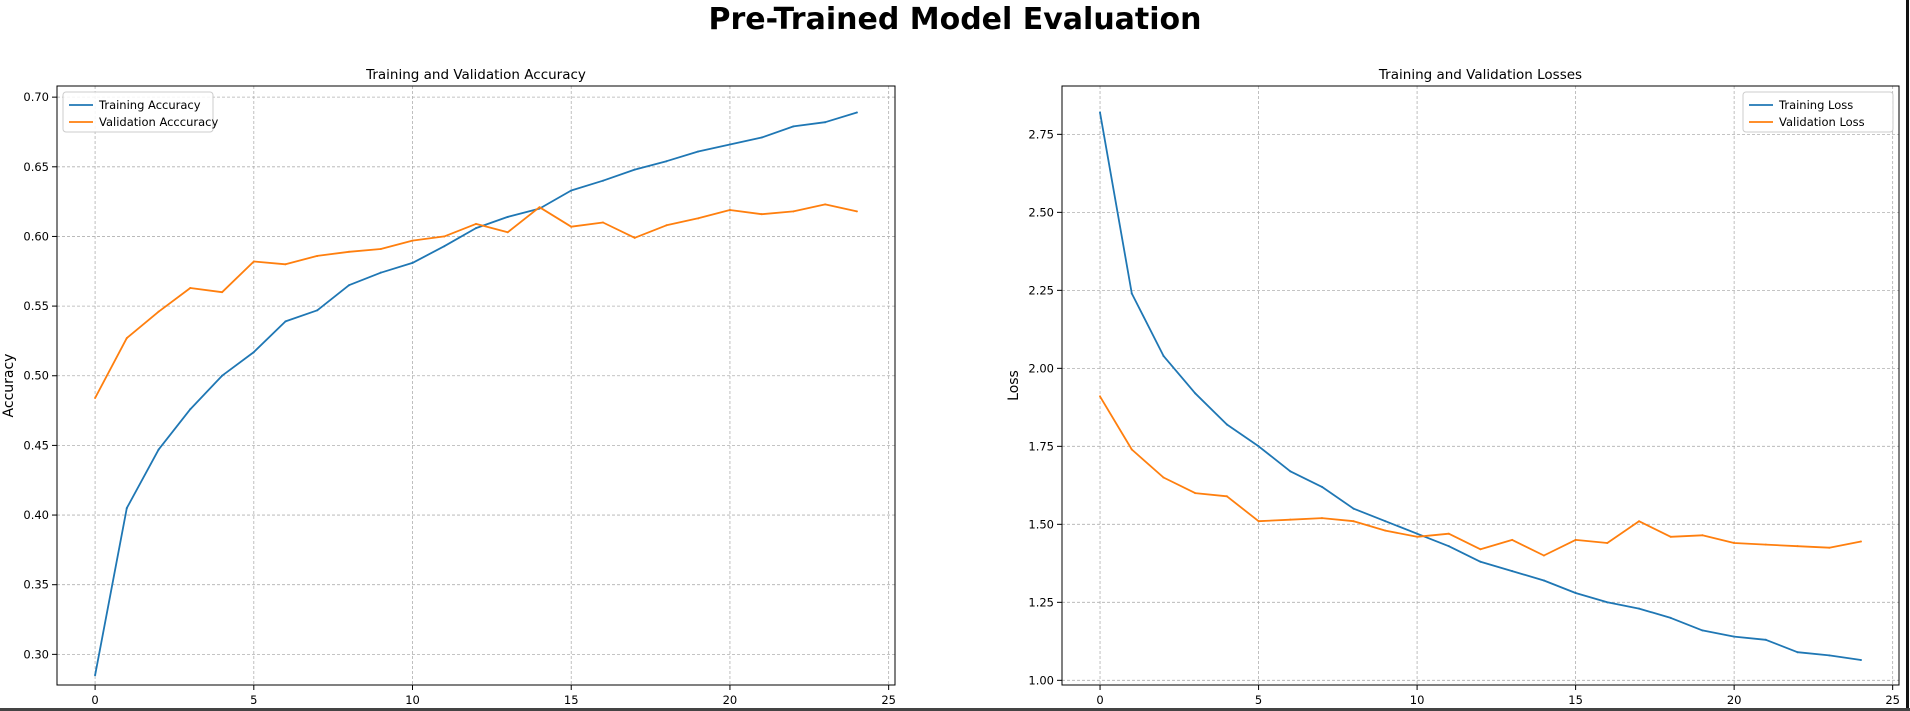  I want to click on y-tick-label: 0.45, so click(36, 445).